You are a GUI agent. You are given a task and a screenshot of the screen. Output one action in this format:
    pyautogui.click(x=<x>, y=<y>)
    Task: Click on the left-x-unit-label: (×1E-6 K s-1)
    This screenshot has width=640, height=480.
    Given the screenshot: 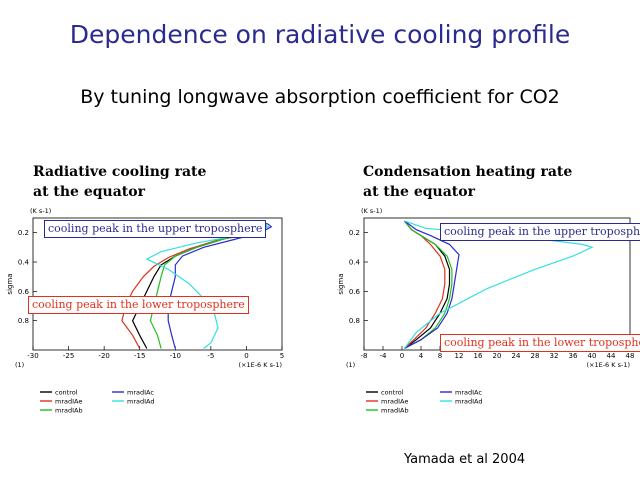 What is the action you would take?
    pyautogui.click(x=260, y=365)
    